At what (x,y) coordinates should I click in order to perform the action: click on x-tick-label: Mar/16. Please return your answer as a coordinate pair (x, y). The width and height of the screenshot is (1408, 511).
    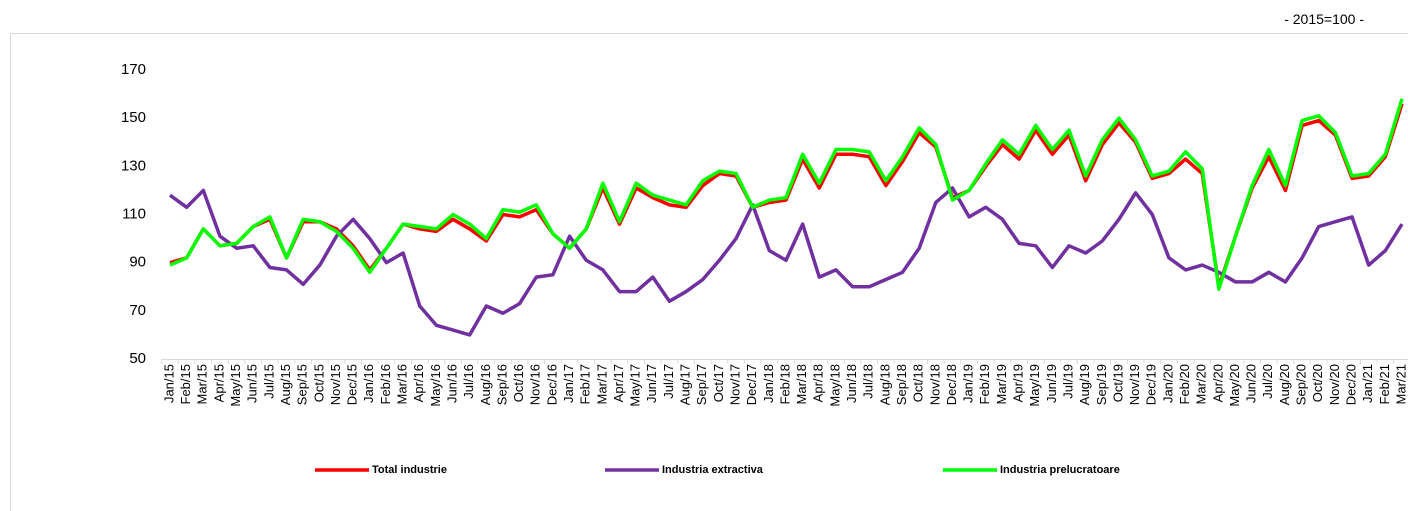
    Looking at the image, I should click on (402, 384).